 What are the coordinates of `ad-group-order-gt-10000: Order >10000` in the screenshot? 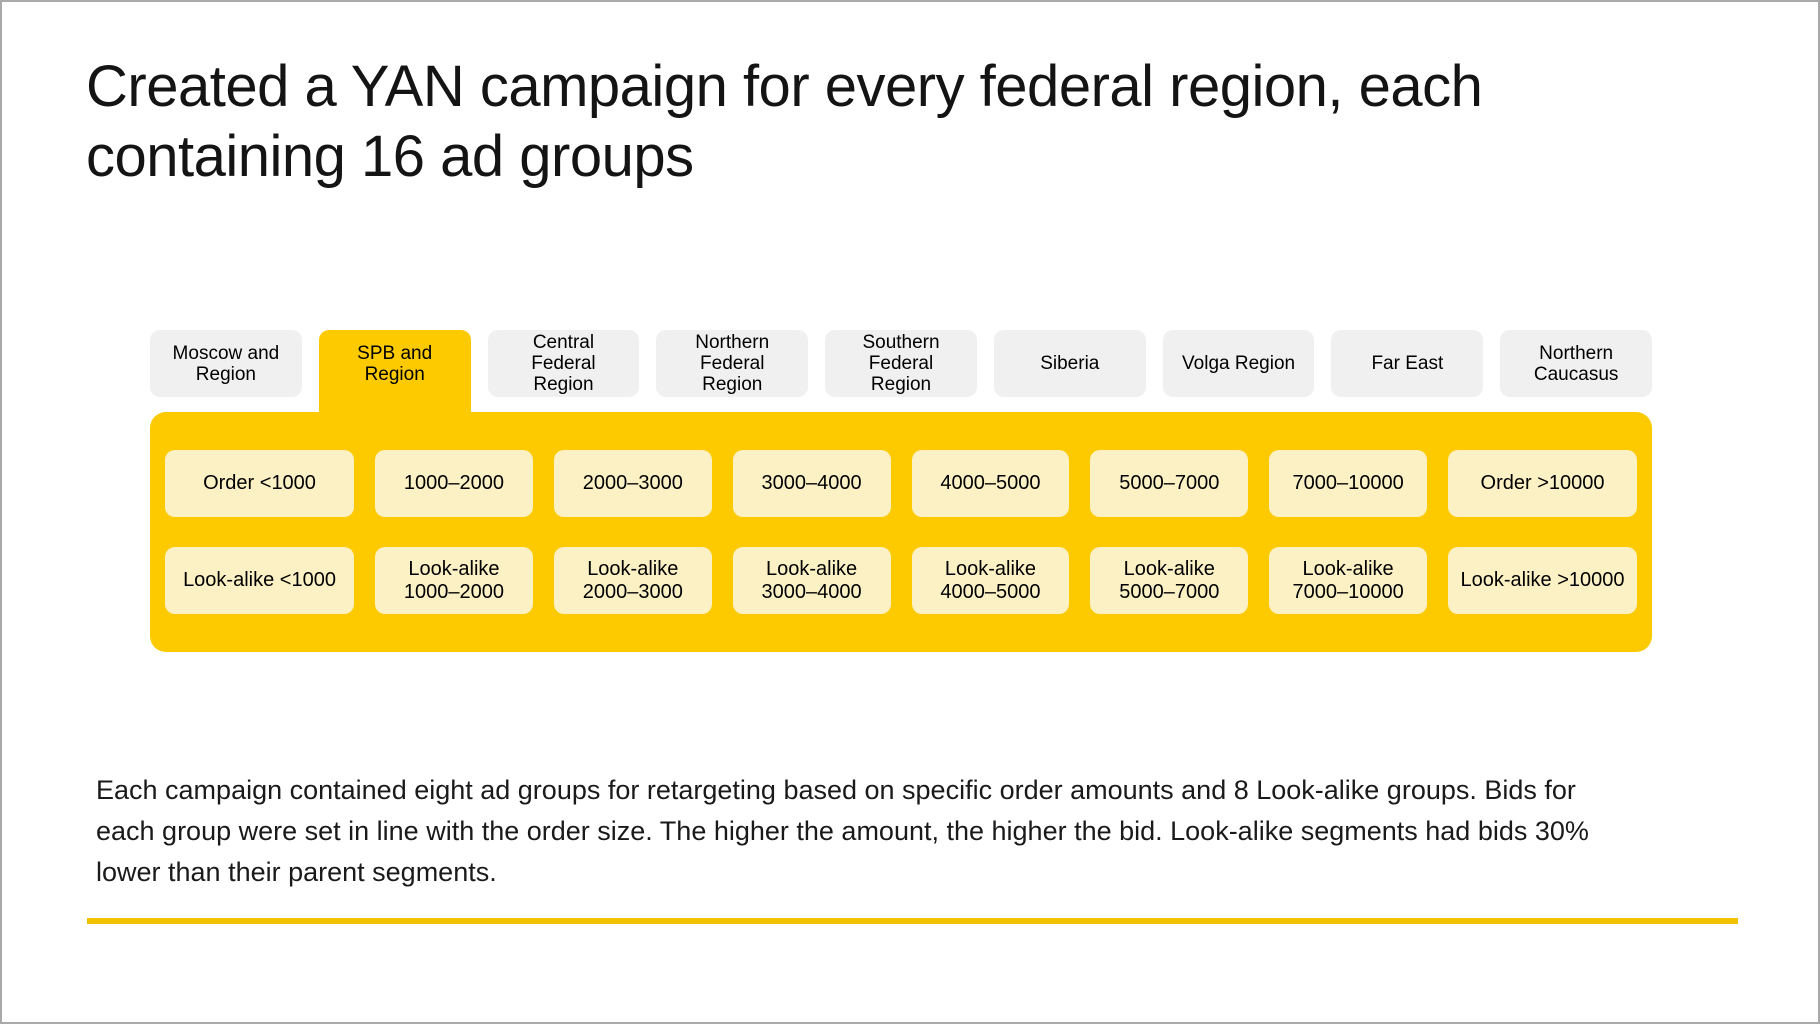 It's located at (1543, 483).